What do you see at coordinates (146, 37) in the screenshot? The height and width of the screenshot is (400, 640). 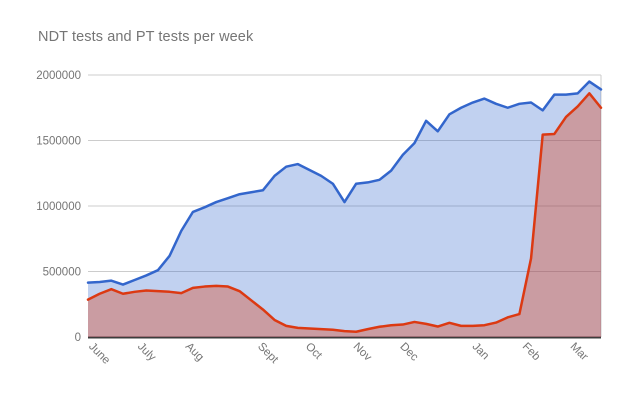 I see `chart-title: NDT tests and PT tests per week` at bounding box center [146, 37].